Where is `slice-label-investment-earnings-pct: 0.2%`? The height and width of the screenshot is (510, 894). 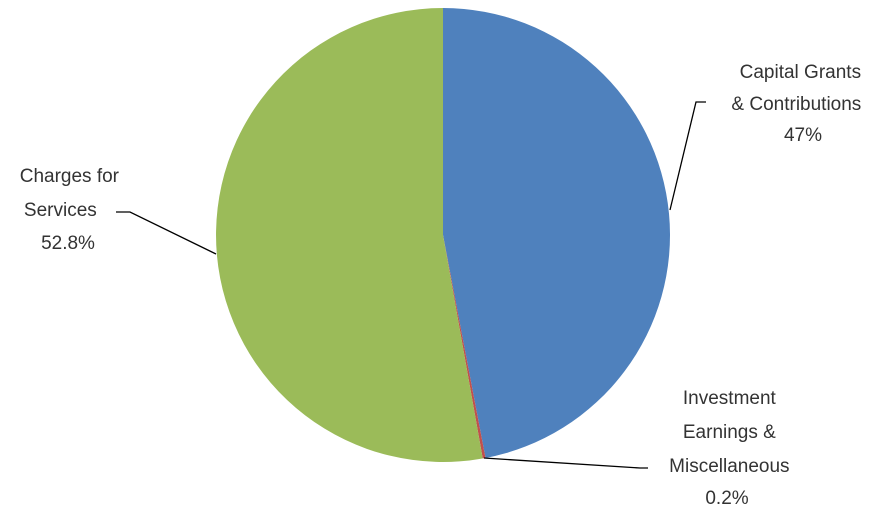
slice-label-investment-earnings-pct: 0.2% is located at coordinates (726, 498).